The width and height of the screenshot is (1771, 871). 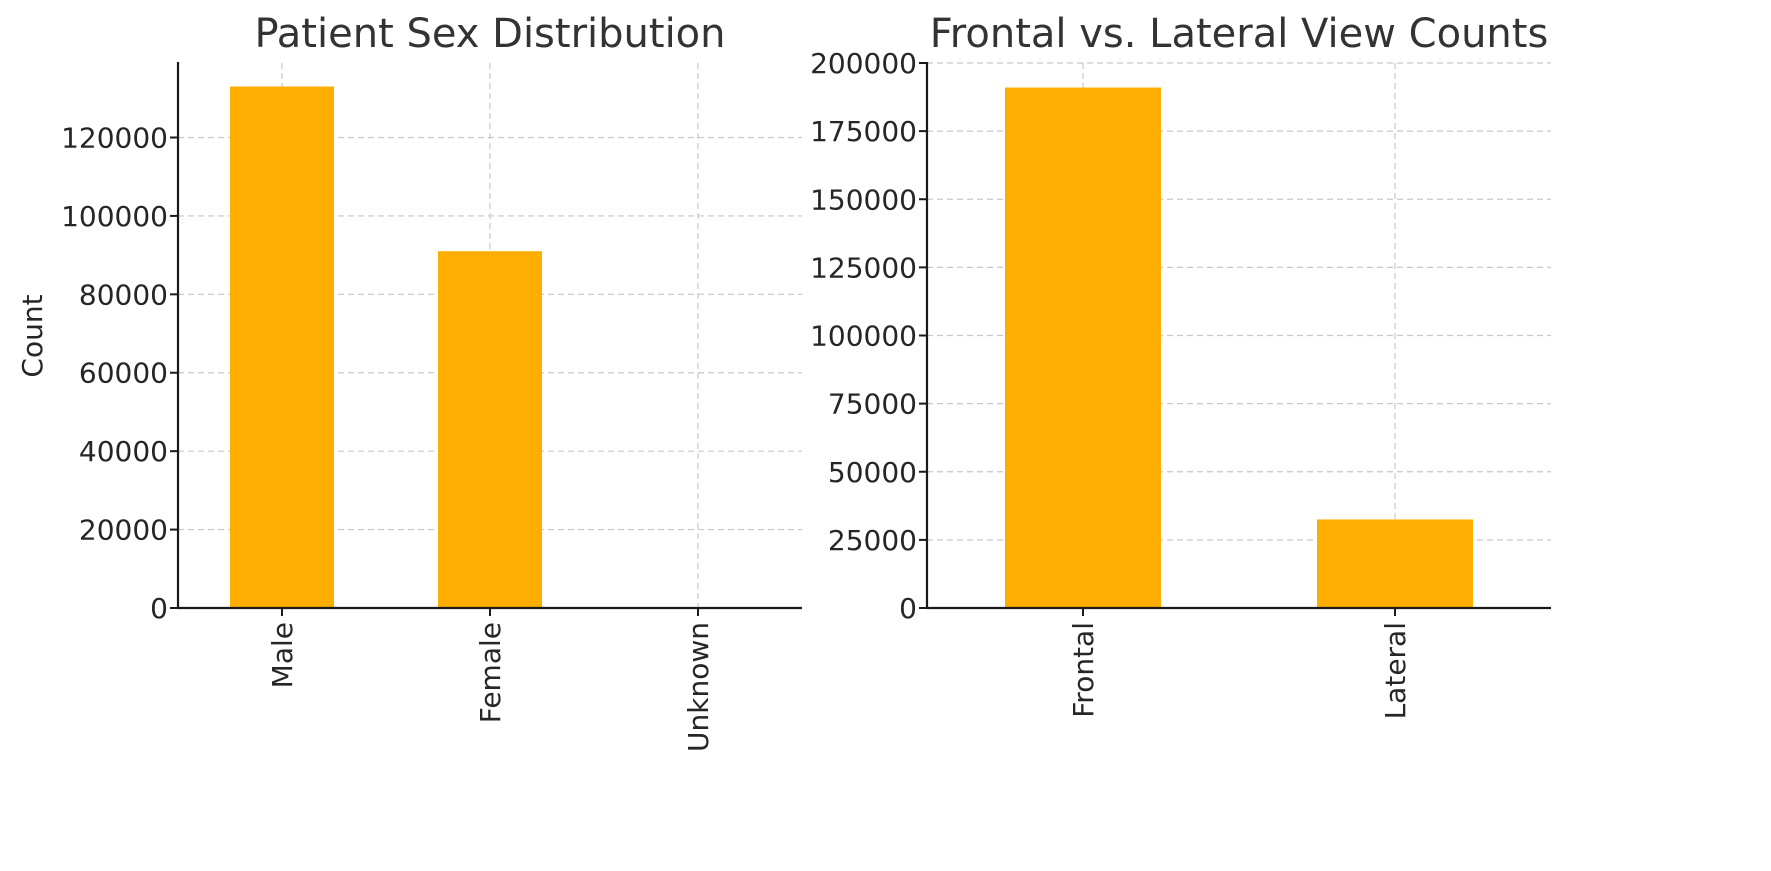 What do you see at coordinates (872, 540) in the screenshot?
I see `y-tick-label: 25000` at bounding box center [872, 540].